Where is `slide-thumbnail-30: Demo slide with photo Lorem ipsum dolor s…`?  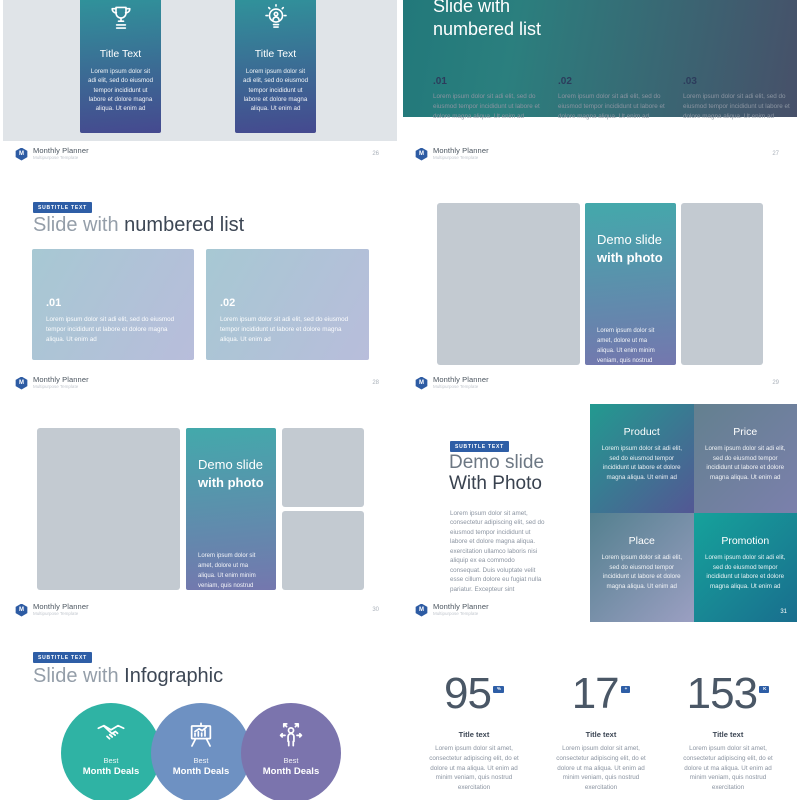
slide-thumbnail-30: Demo slide with photo Lorem ipsum dolor s… is located at coordinates (200, 511).